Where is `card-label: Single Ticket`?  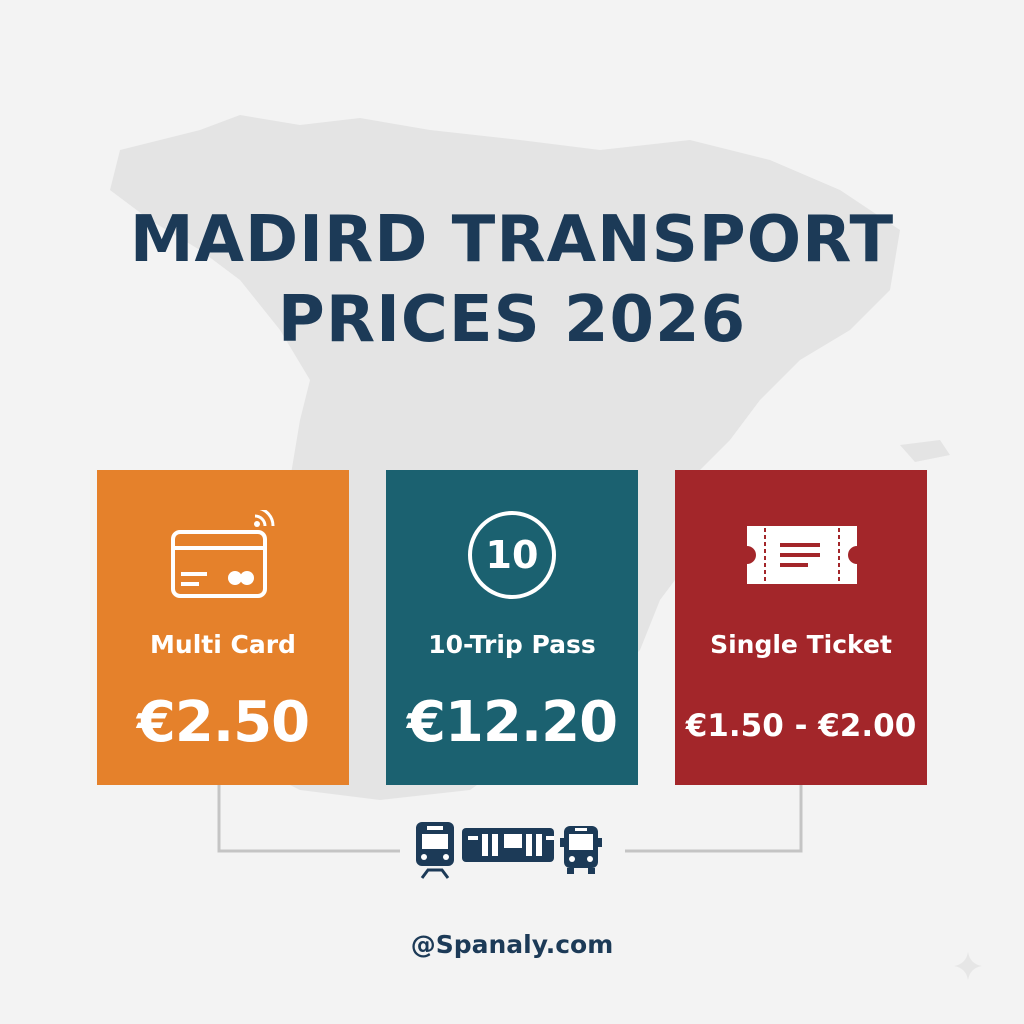
card-label: Single Ticket is located at coordinates (801, 644).